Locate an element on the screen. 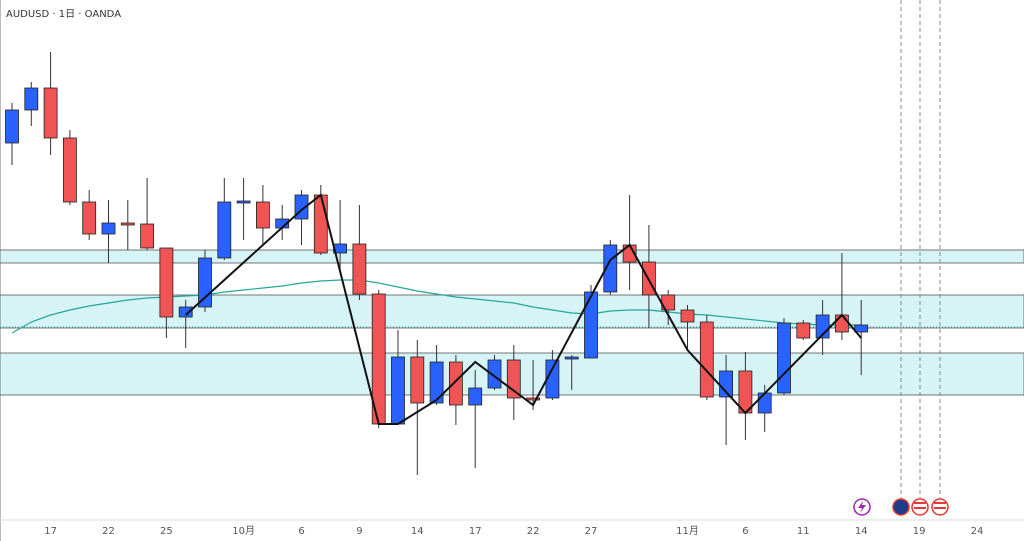  chart-title: AUDUSD · 1日 · OANDA is located at coordinates (63, 14).